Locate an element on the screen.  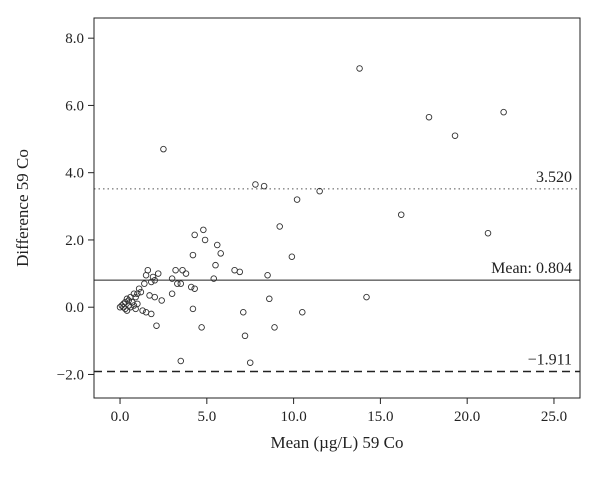
reference-line-label: −1.911 is located at coordinates (550, 359).